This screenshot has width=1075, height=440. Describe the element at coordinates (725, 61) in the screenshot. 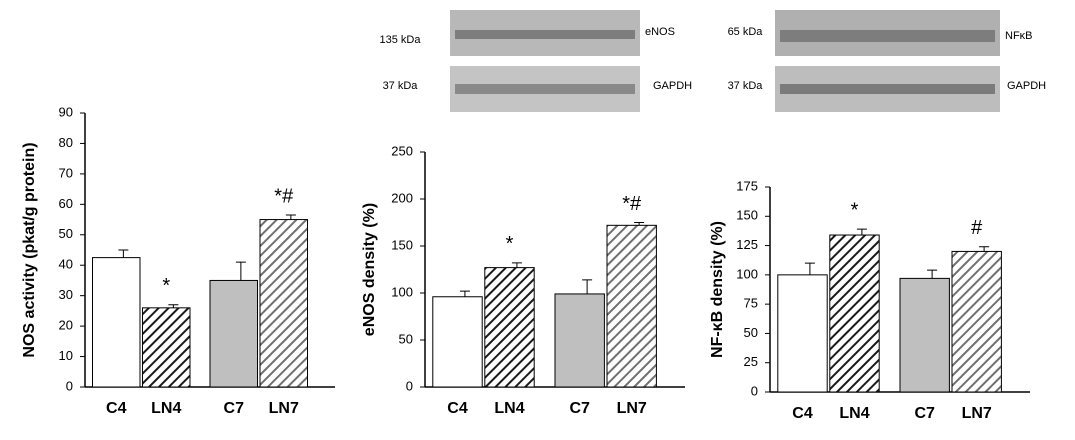

I see `blot-images` at that location.